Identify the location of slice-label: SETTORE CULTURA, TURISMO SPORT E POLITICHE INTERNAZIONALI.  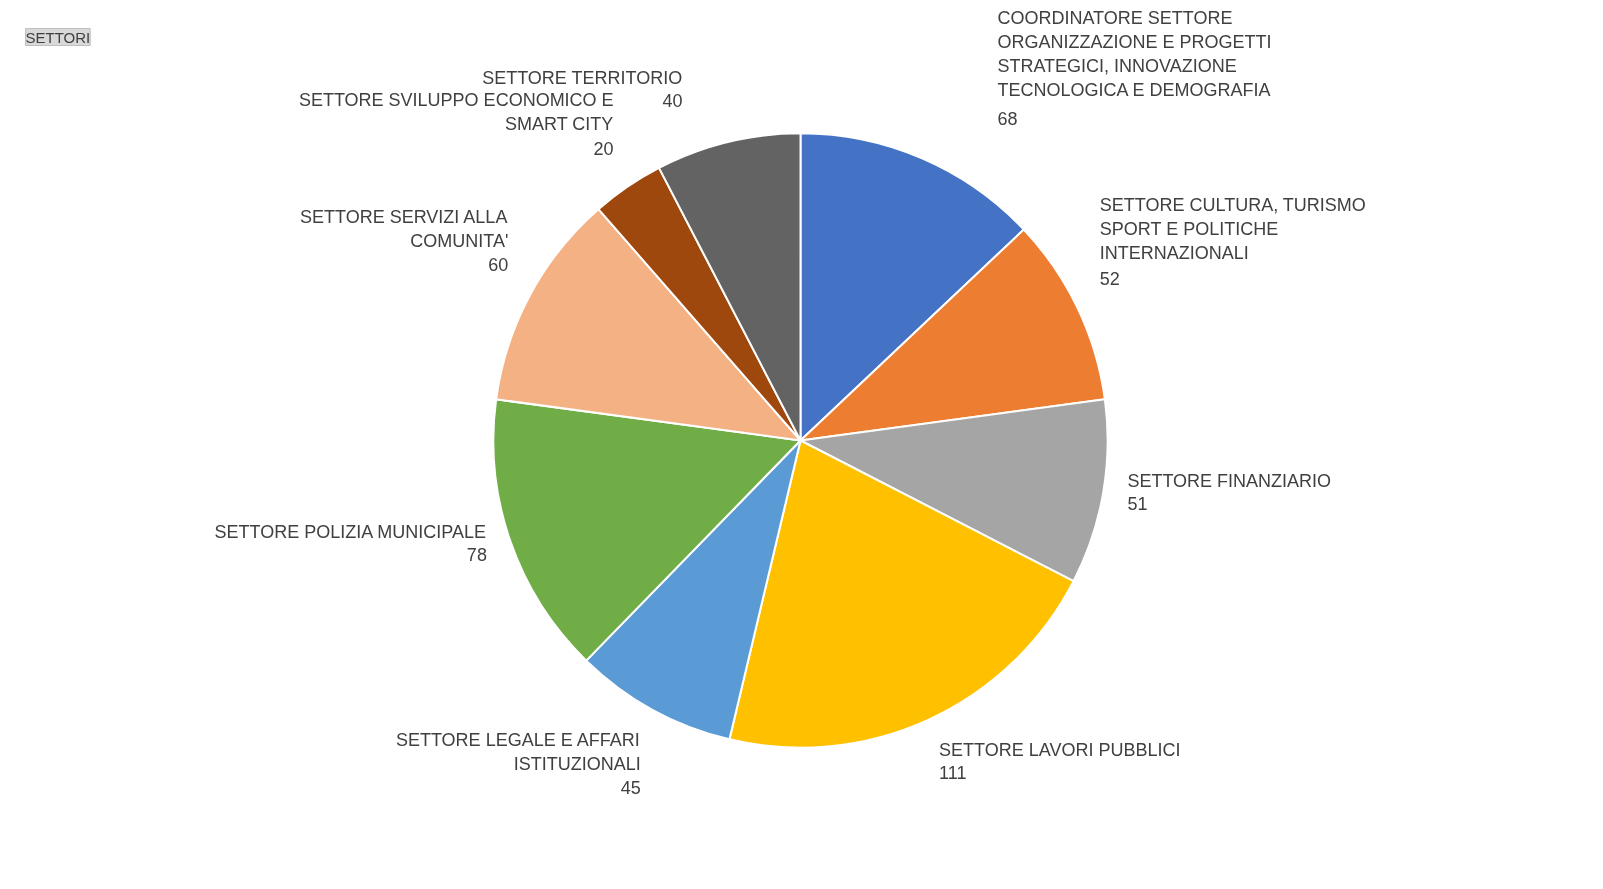
(1232, 228).